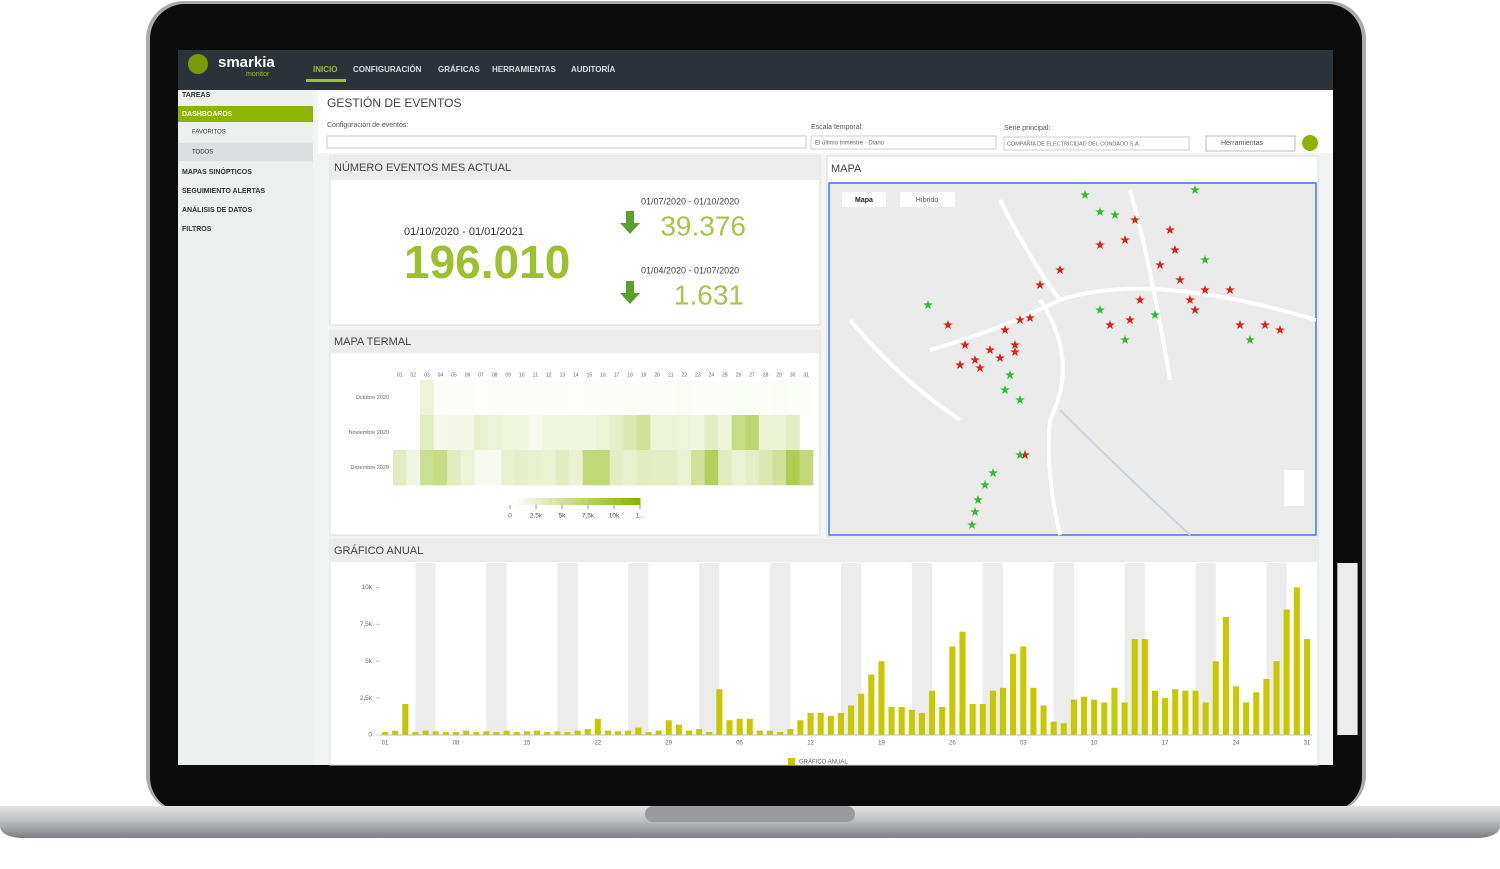 Image resolution: width=1500 pixels, height=869 pixels. What do you see at coordinates (1096, 143) in the screenshot?
I see `series-select` at bounding box center [1096, 143].